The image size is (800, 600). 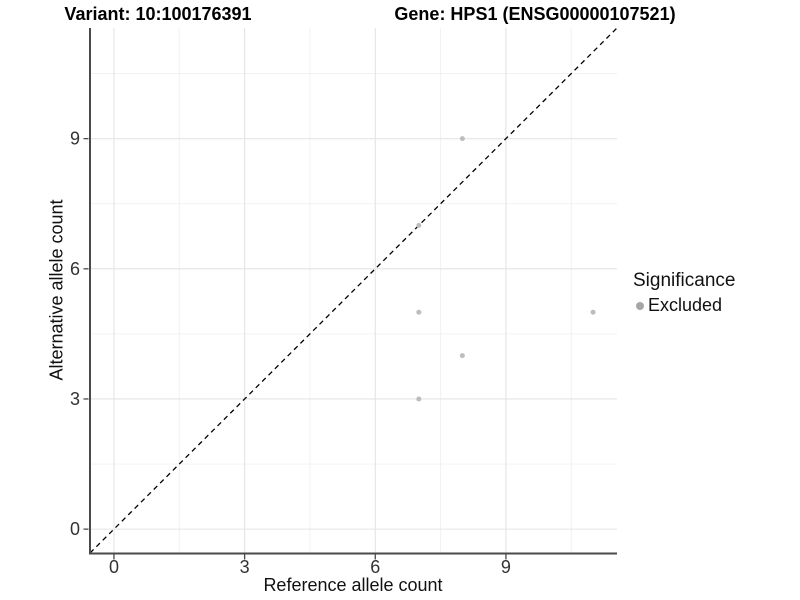 I want to click on x-axis-title: Reference allele count, so click(x=353, y=585).